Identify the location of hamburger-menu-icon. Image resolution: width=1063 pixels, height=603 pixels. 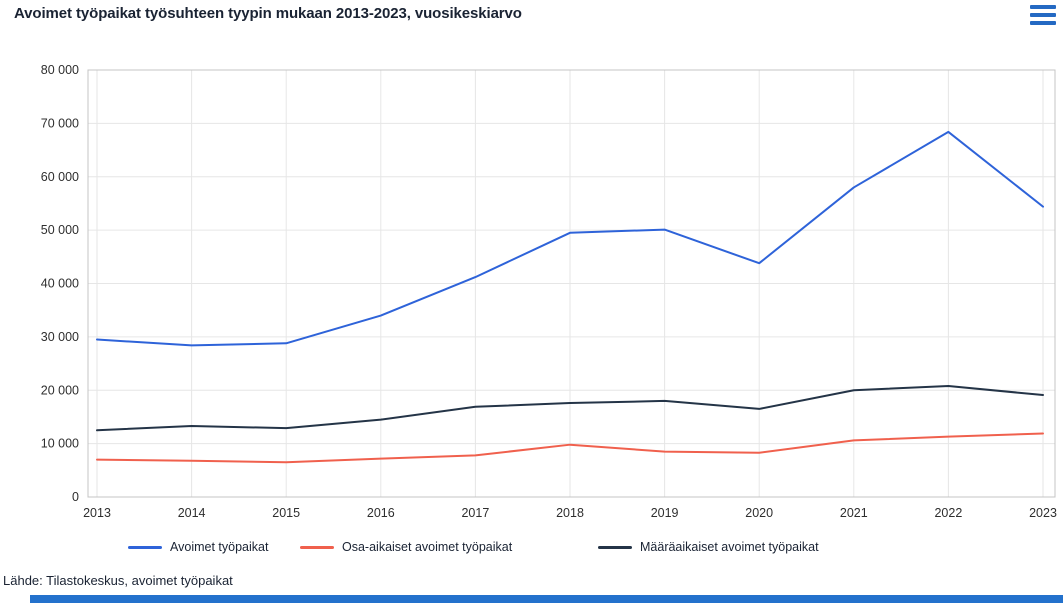
(1043, 15).